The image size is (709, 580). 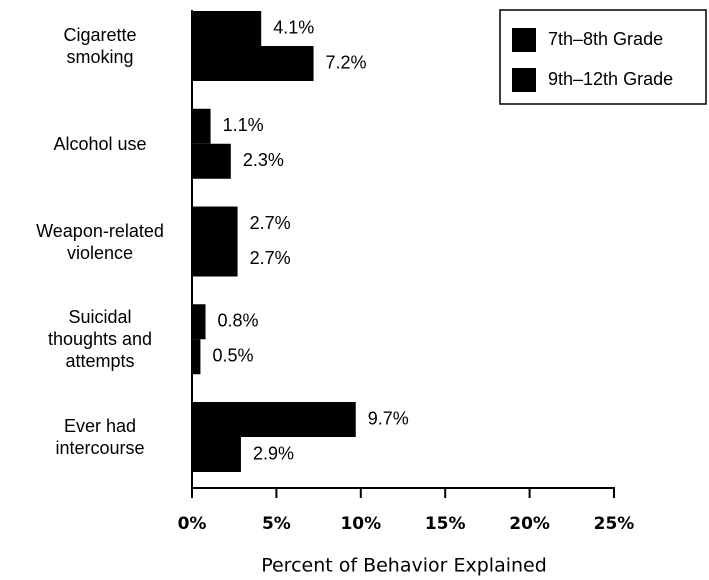 I want to click on x-tick-label: 5%, so click(x=276, y=524).